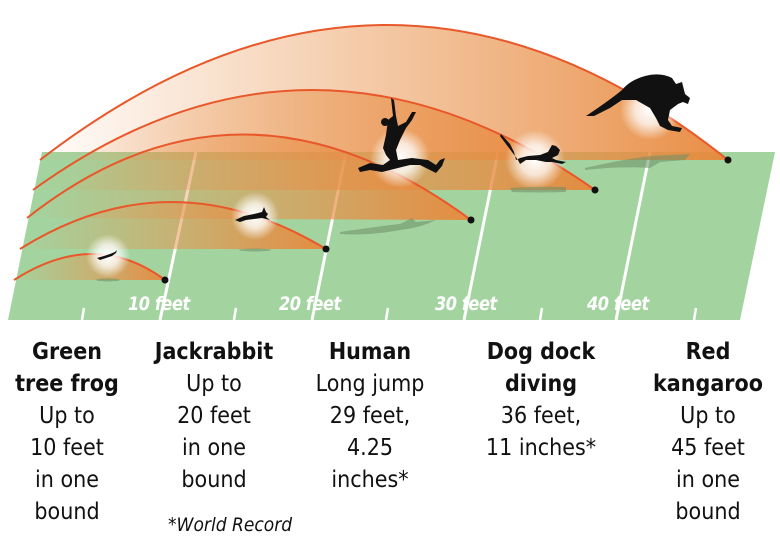 This screenshot has height=559, width=780. Describe the element at coordinates (708, 352) in the screenshot. I see `caption-title: Red` at that location.